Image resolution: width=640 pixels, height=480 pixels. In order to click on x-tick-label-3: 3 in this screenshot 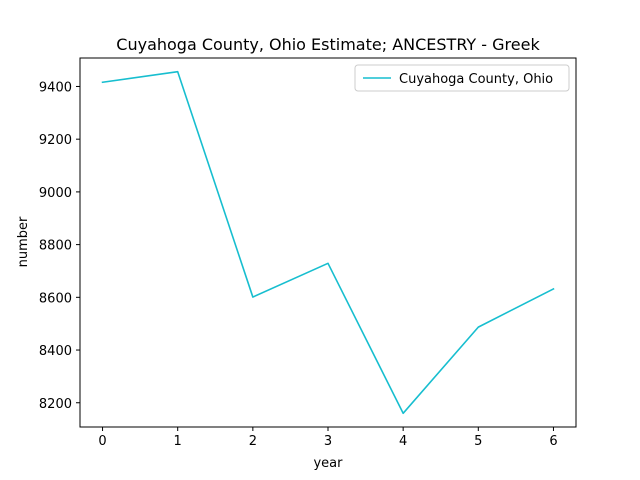, I will do `click(328, 441)`.